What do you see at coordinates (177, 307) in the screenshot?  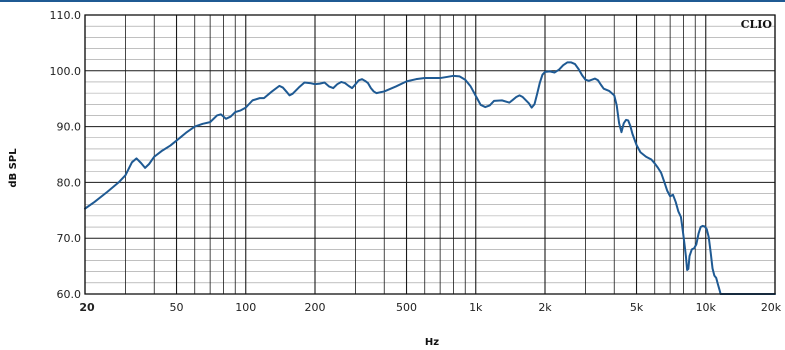 I see `x-tick-label-50: 50` at bounding box center [177, 307].